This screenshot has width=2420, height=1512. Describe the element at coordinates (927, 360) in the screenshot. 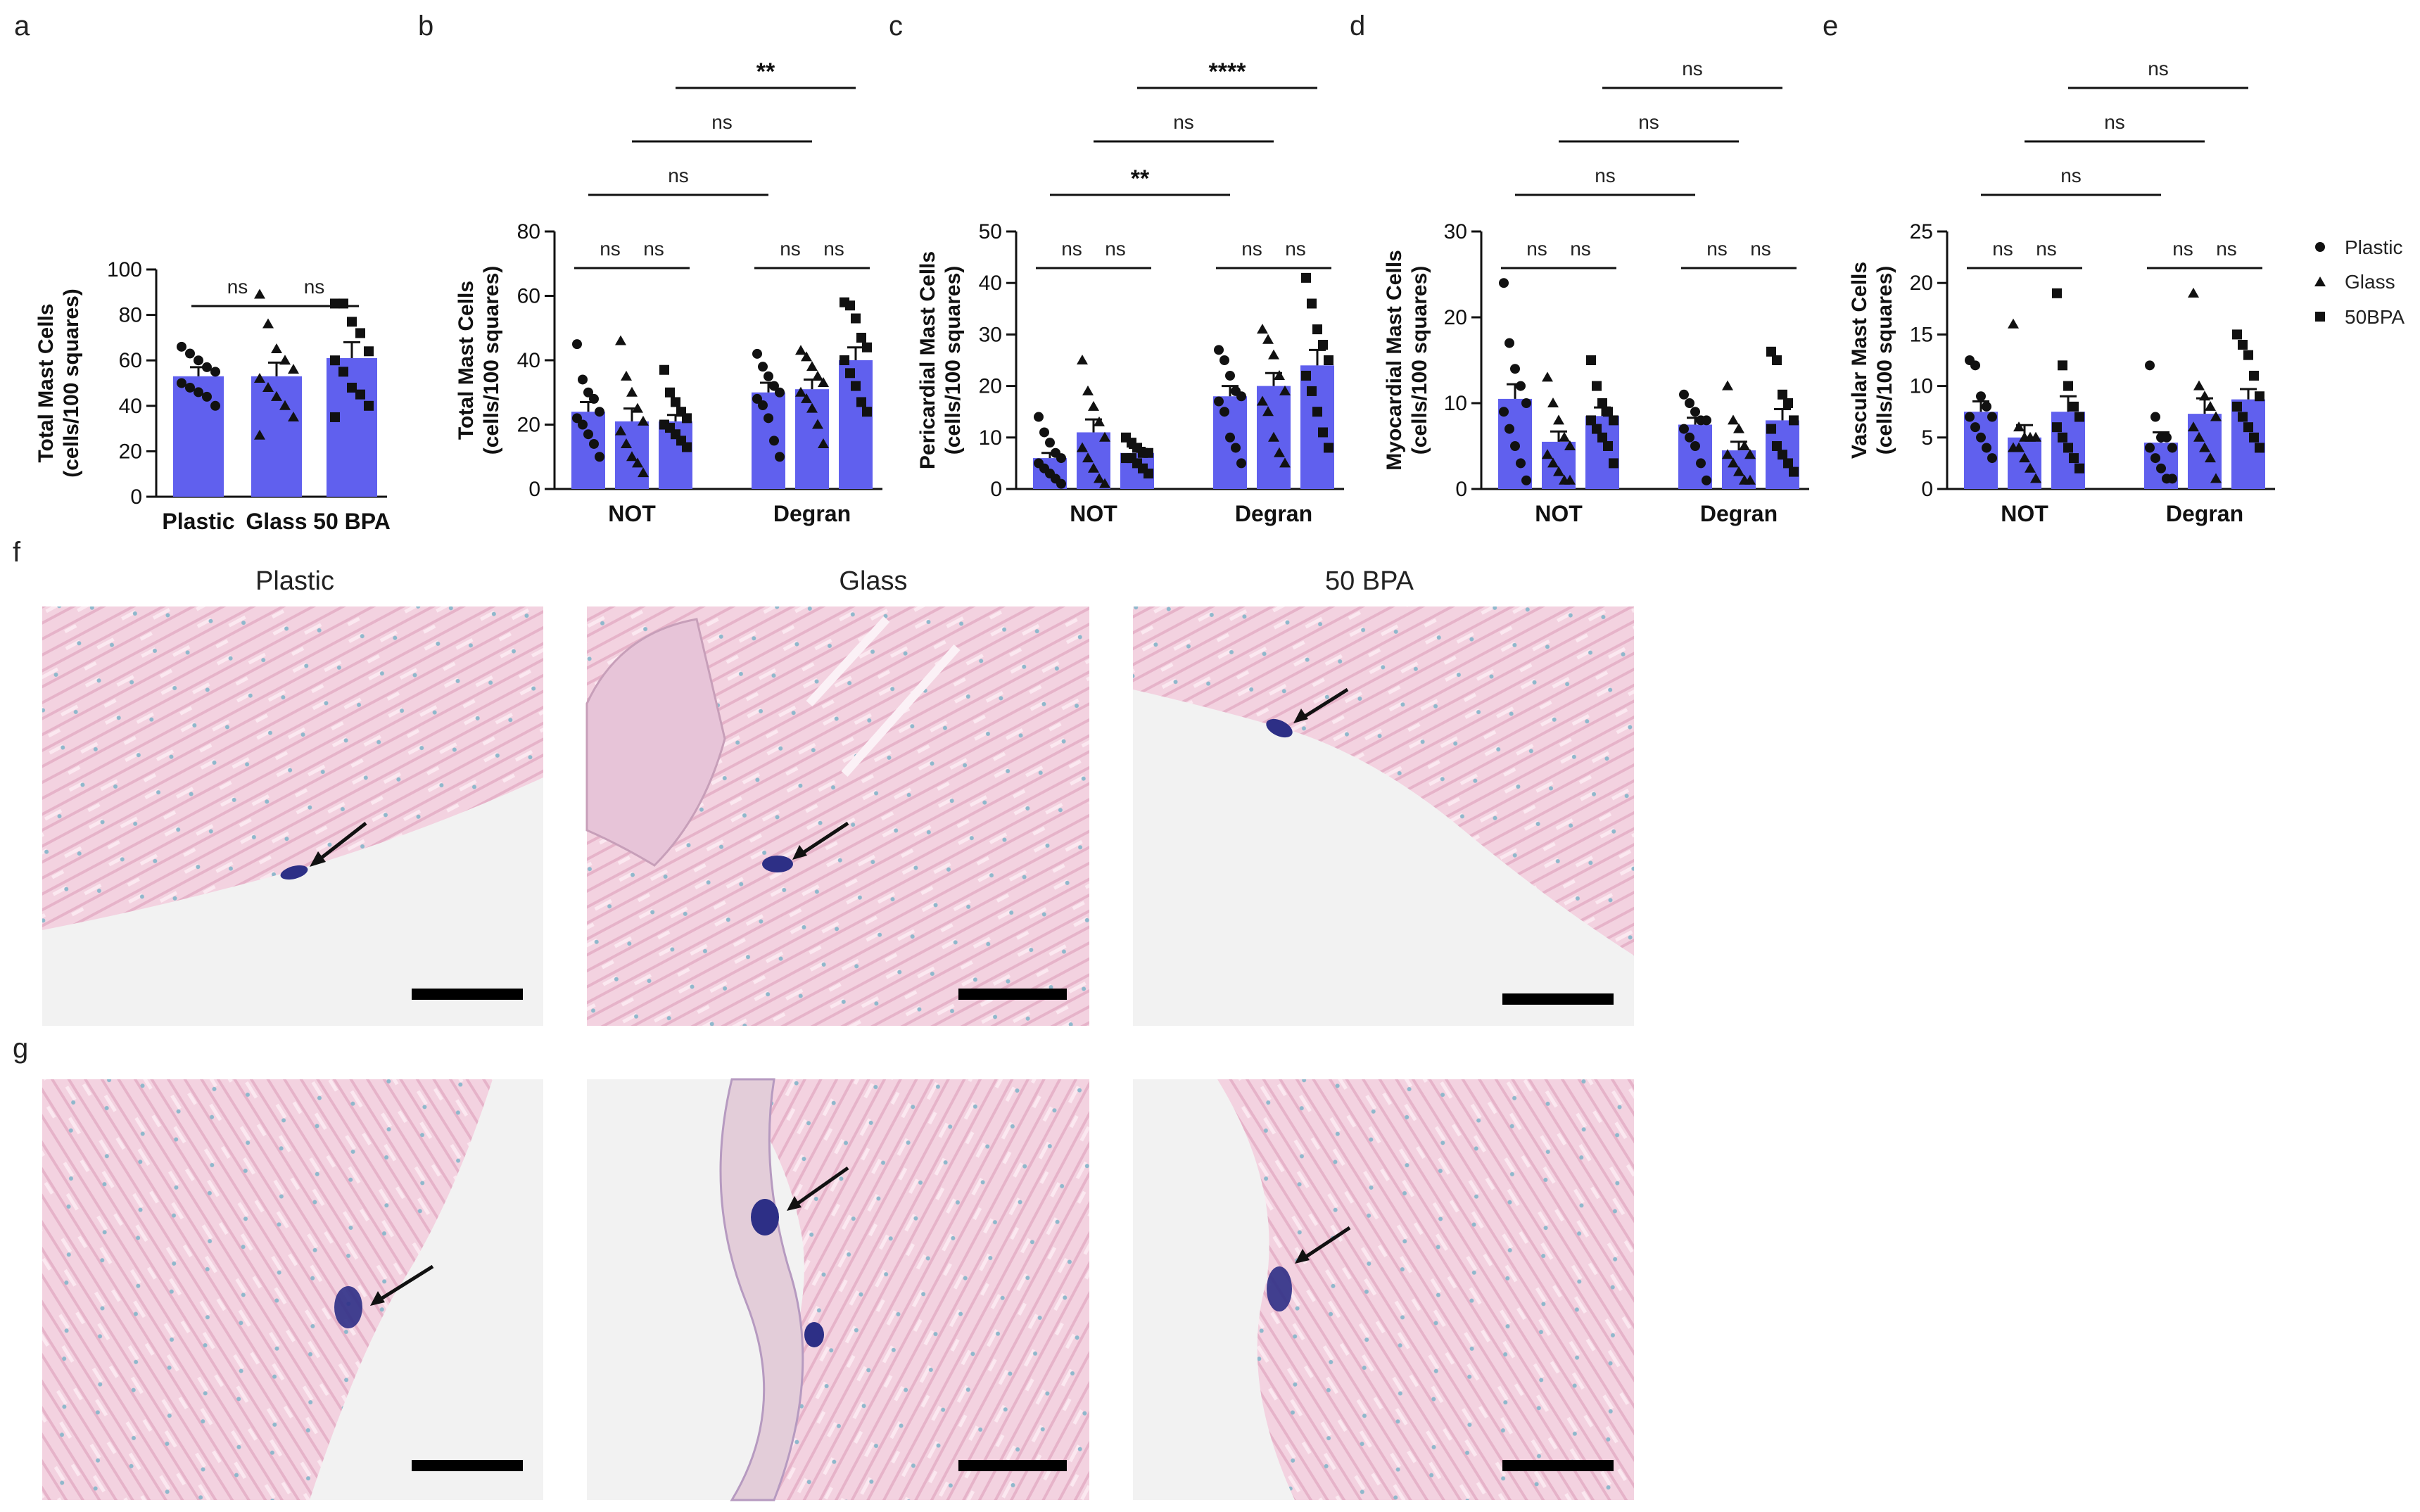

I see `y-axis-label-line: Pericardial Mast Cells` at that location.